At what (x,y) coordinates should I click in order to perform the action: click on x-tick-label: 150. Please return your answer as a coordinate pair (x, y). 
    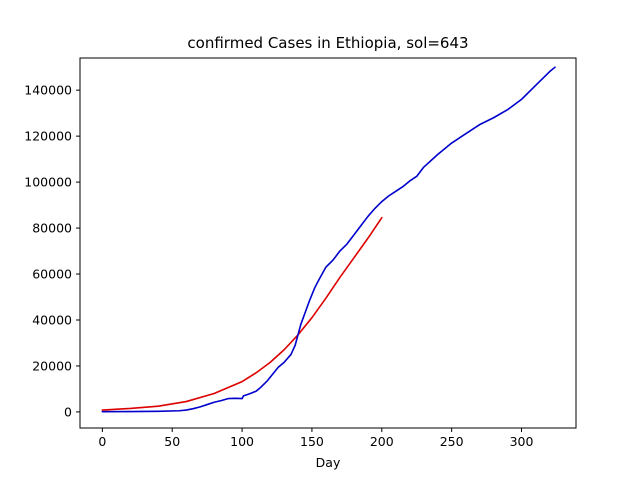
    Looking at the image, I should click on (312, 441).